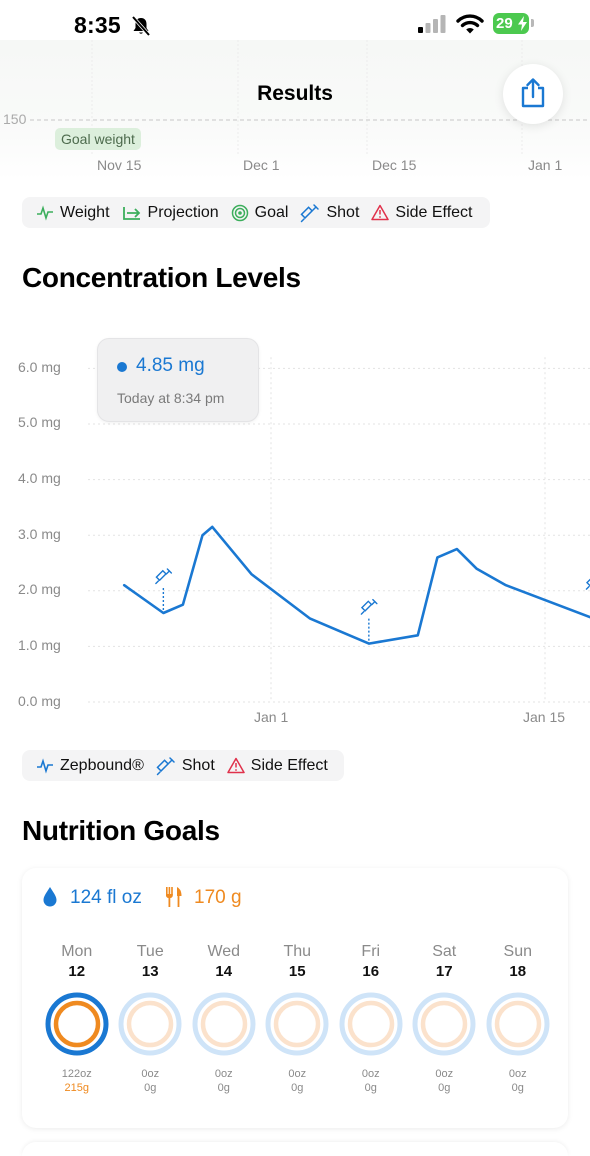 The image size is (590, 1156). Describe the element at coordinates (511, 23) in the screenshot. I see `battery-icon: 29` at that location.